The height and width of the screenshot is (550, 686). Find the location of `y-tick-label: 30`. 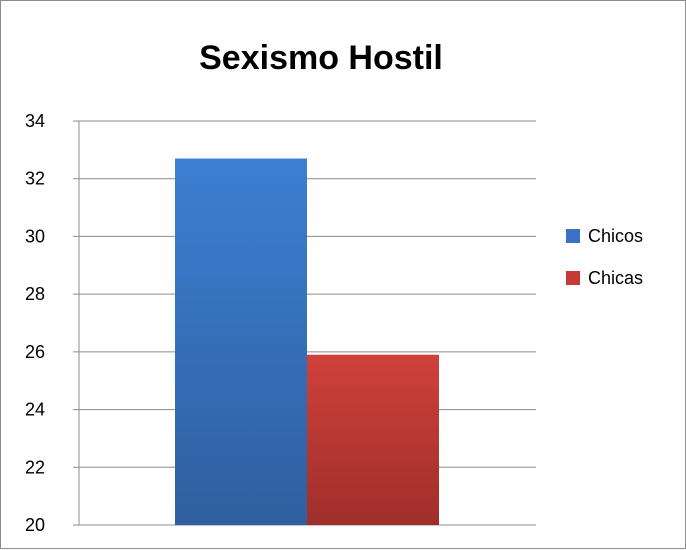

y-tick-label: 30 is located at coordinates (35, 236).